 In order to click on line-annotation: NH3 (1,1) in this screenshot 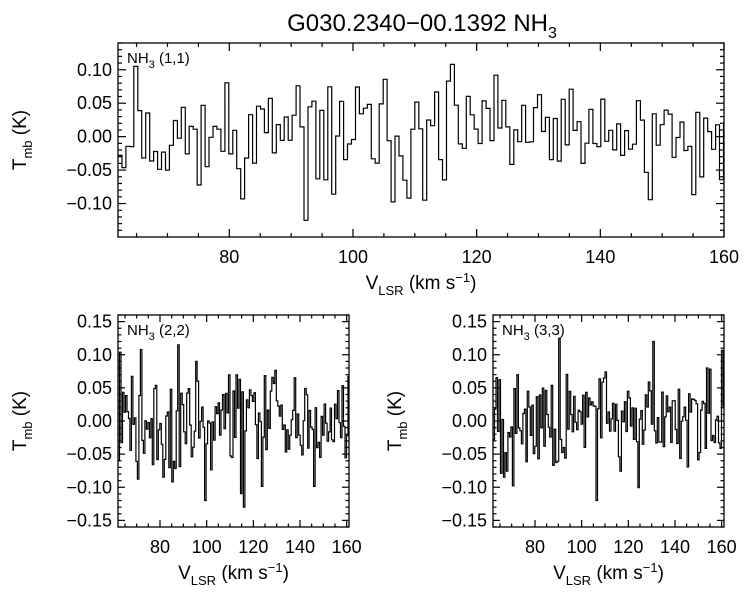, I will do `click(158, 60)`.